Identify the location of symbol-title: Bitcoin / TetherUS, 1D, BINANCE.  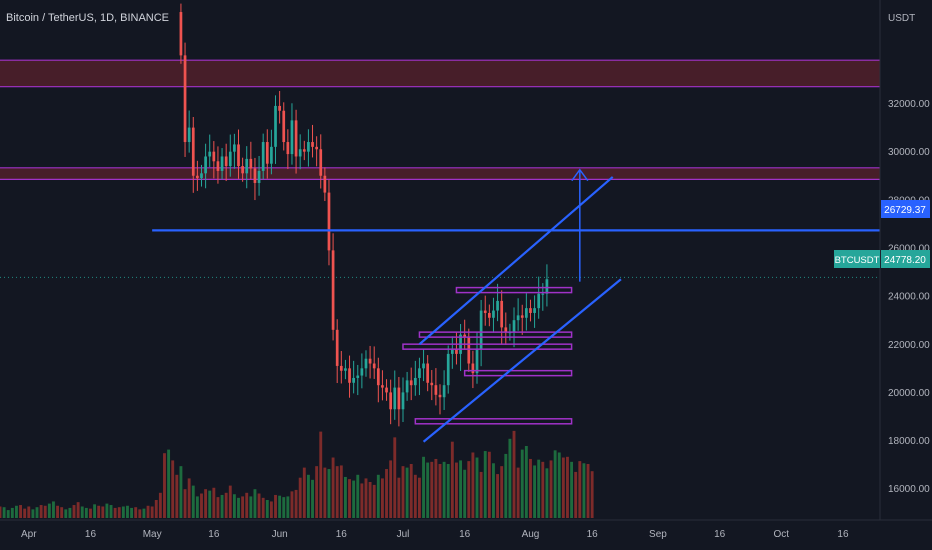
(88, 18).